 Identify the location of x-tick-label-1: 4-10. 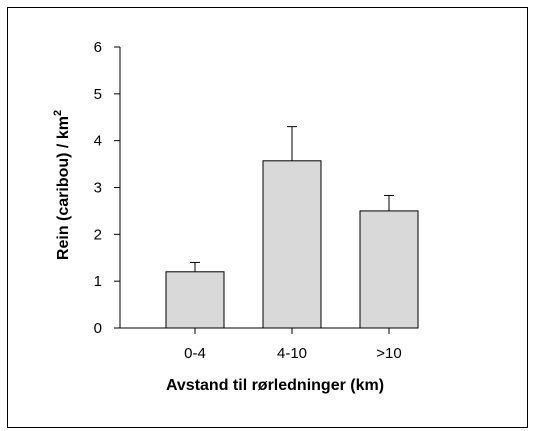
(292, 353).